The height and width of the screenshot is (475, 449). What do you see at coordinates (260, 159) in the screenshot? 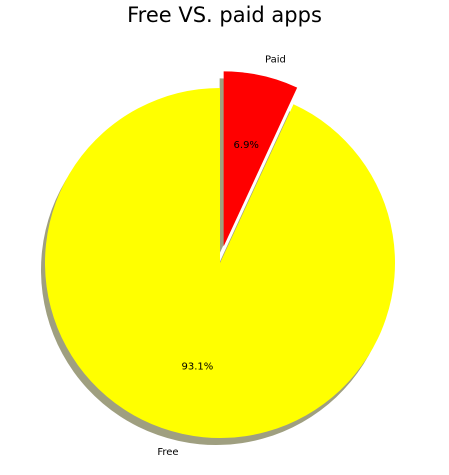
I see `pie-slice-paid` at bounding box center [260, 159].